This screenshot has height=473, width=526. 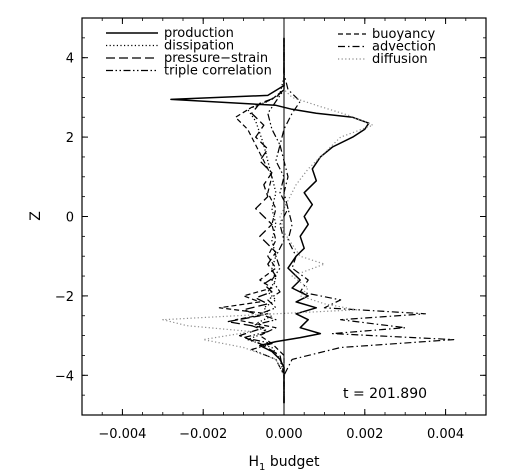 What do you see at coordinates (216, 58) in the screenshot?
I see `legend-label-2: pressure−strain` at bounding box center [216, 58].